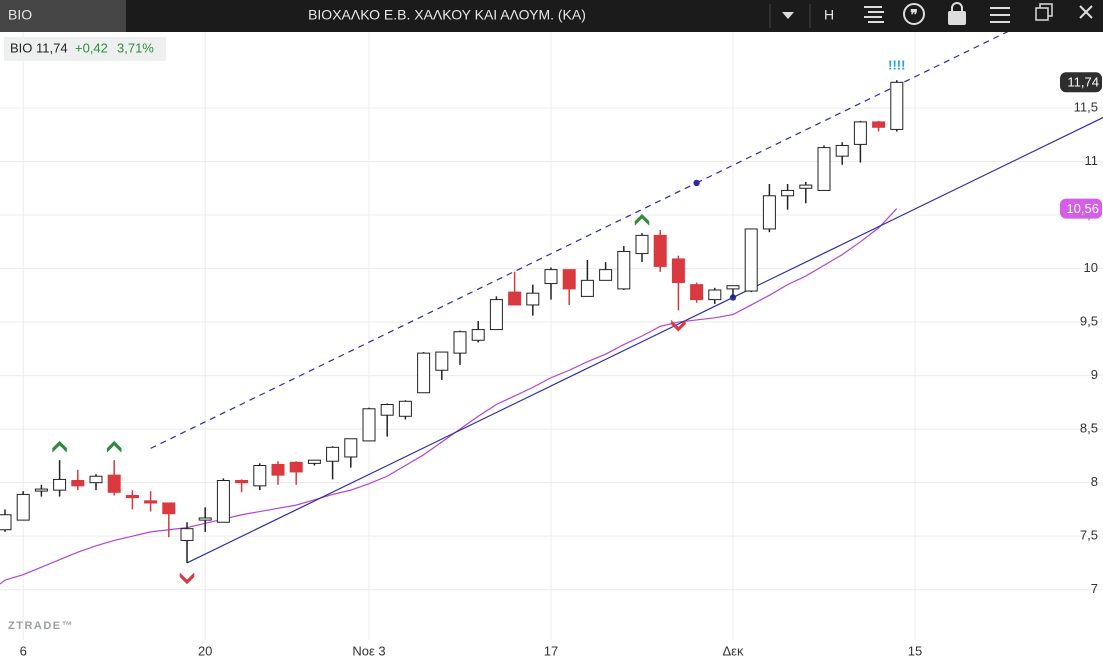 This screenshot has width=1103, height=668. Describe the element at coordinates (1092, 160) in the screenshot. I see `y-tick-label: 11` at that location.